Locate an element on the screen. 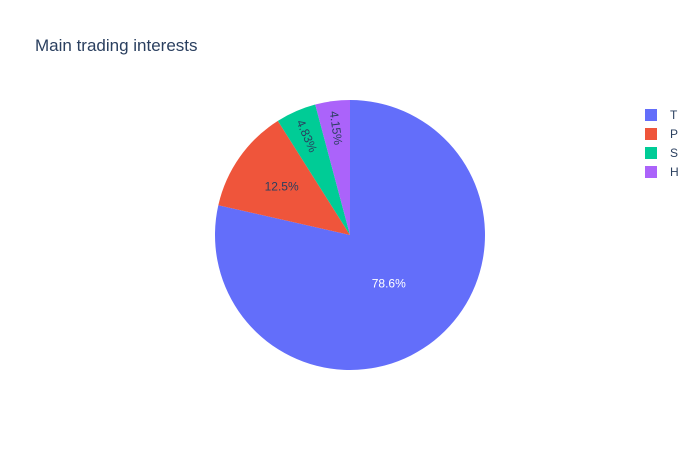 Image resolution: width=700 pixels, height=455 pixels. chart-title: Main trading interests is located at coordinates (116, 45).